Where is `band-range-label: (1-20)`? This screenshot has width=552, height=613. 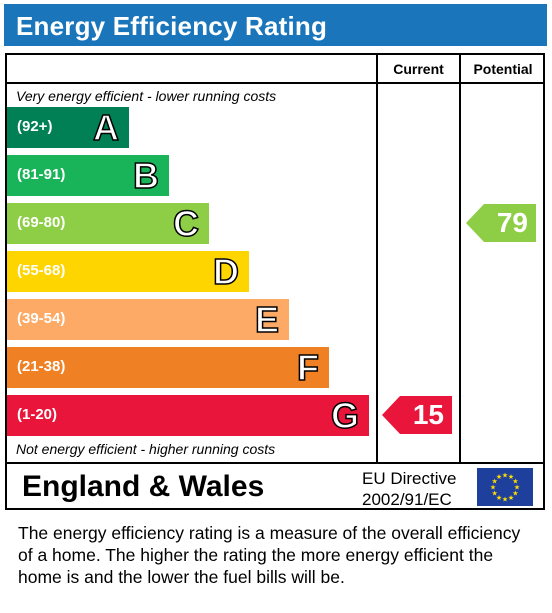 band-range-label: (1-20) is located at coordinates (37, 414).